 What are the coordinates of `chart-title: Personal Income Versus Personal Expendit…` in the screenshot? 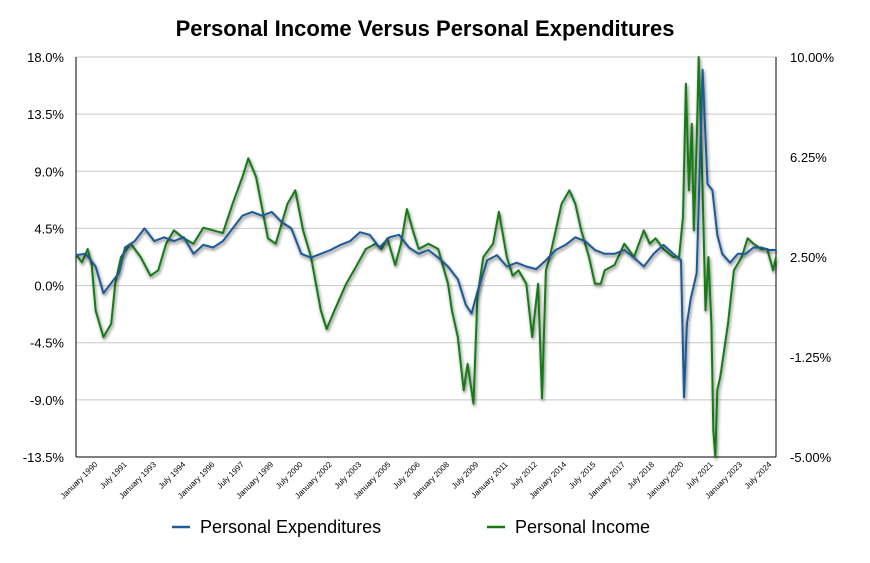 It's located at (425, 28).